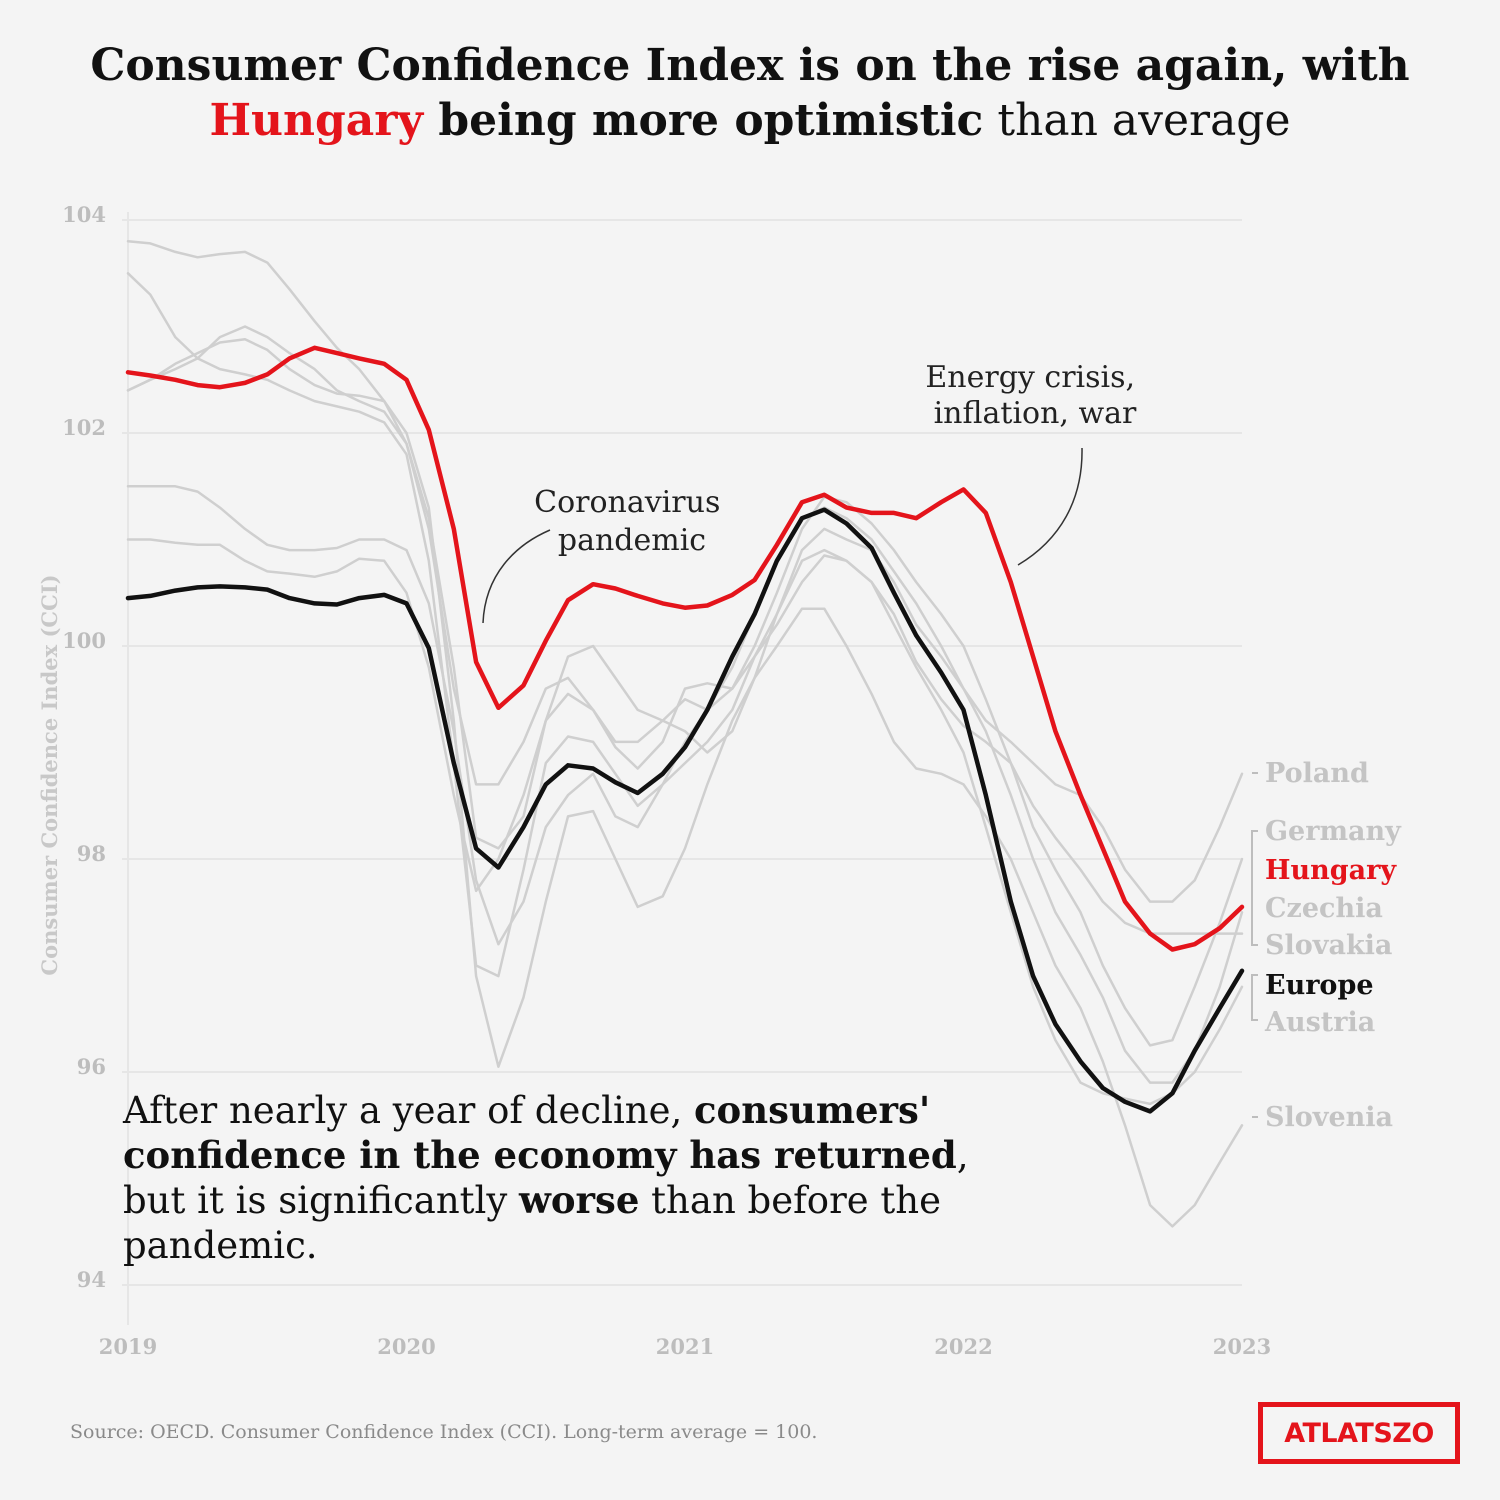 This screenshot has height=1500, width=1500. I want to click on callout-text-3: than before the pandemic., so click(532, 1223).